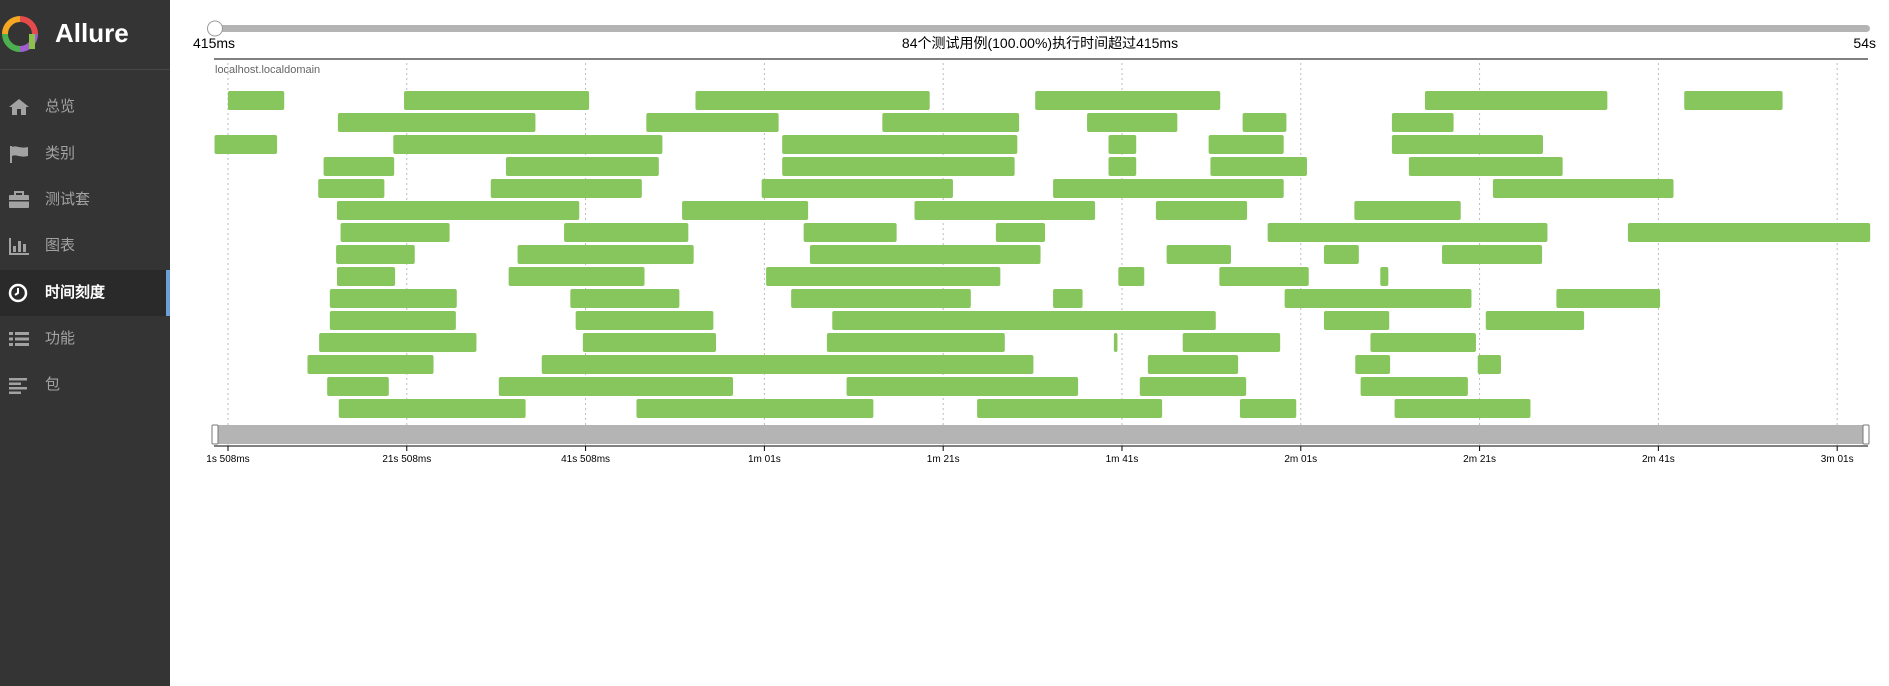  What do you see at coordinates (1866, 434) in the screenshot?
I see `brush-right-handle` at bounding box center [1866, 434].